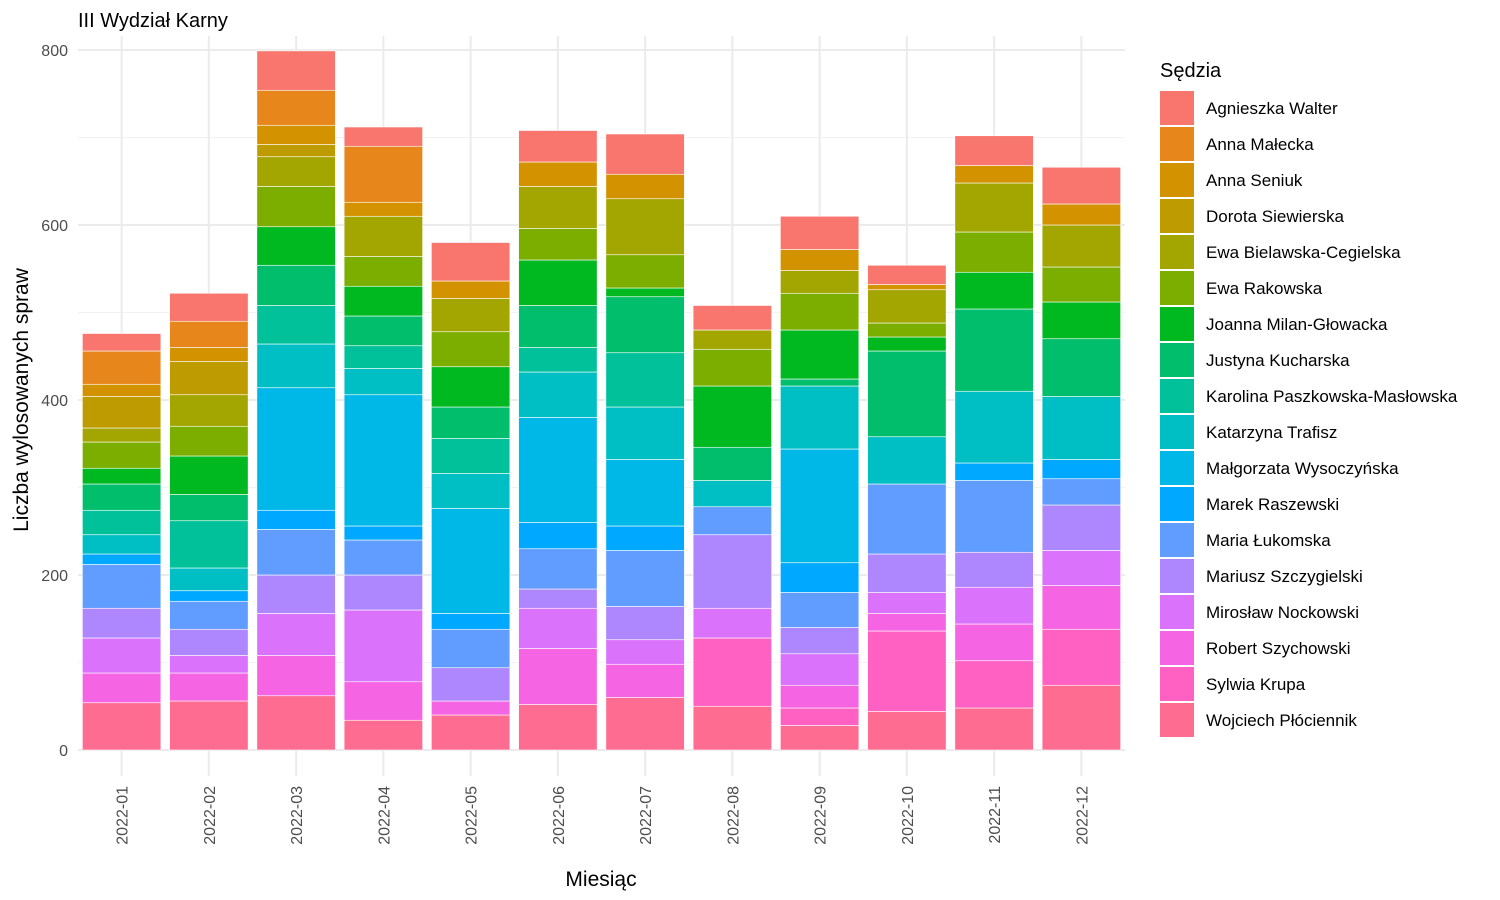 The image size is (1500, 900). What do you see at coordinates (1278, 648) in the screenshot?
I see `legend-label: Robert Szychowski` at bounding box center [1278, 648].